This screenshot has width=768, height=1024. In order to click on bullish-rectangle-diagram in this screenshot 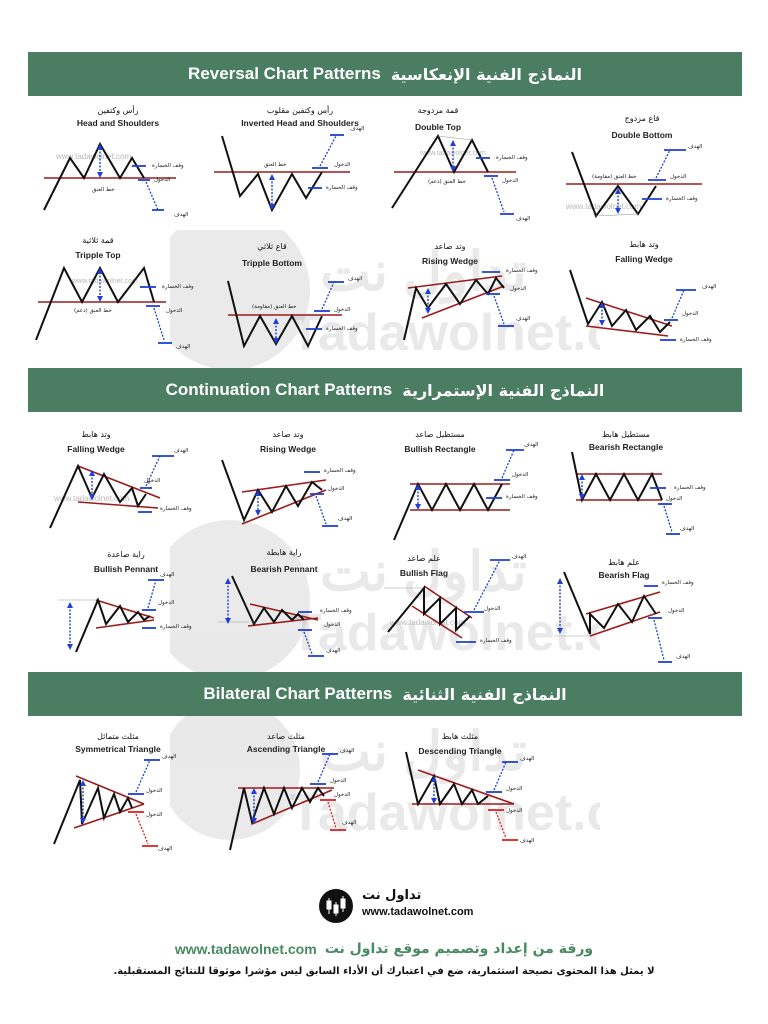, I will do `click(458, 495)`.